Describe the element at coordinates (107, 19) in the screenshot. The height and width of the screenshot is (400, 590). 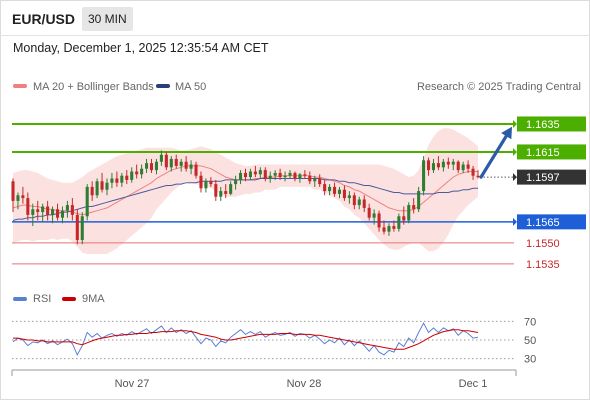
I see `timeframe-button: 30 MIN` at that location.